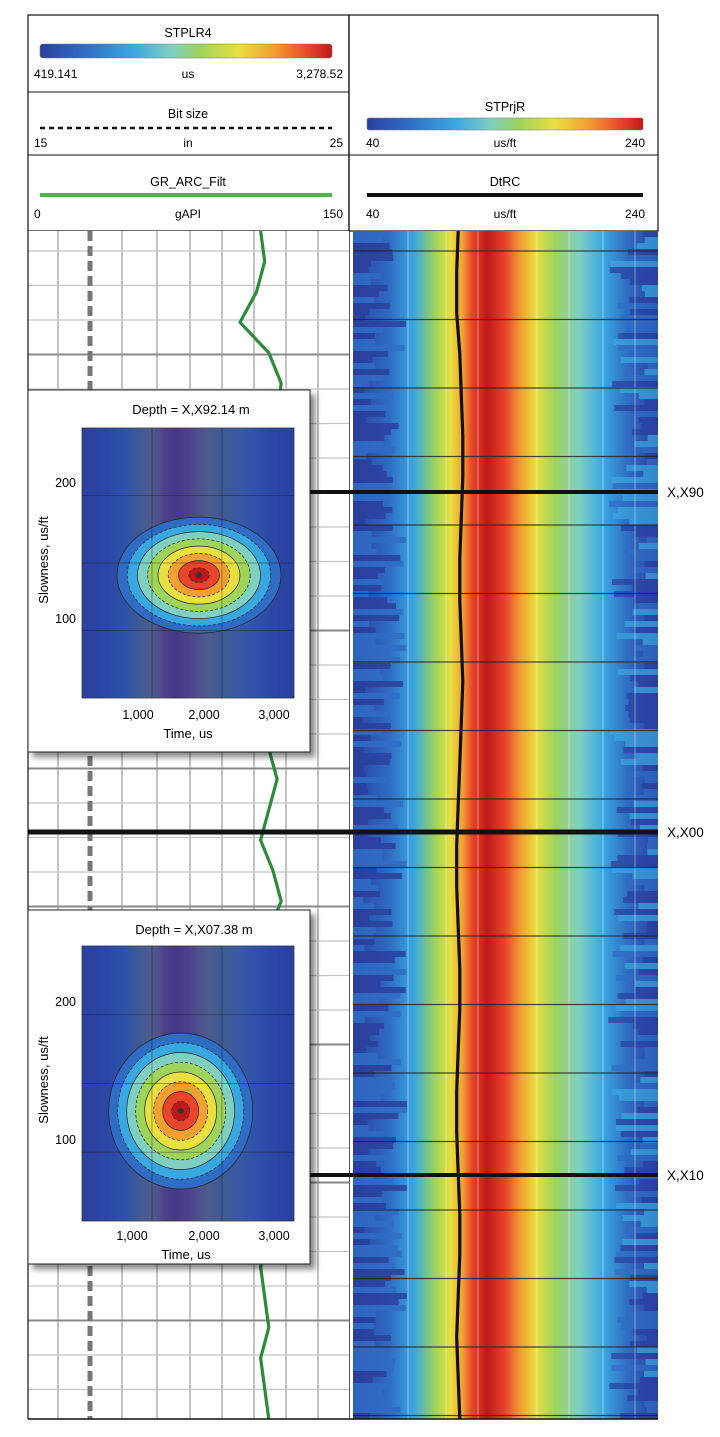  What do you see at coordinates (273, 1236) in the screenshot?
I see `inset2-xtick-2: 3,000` at bounding box center [273, 1236].